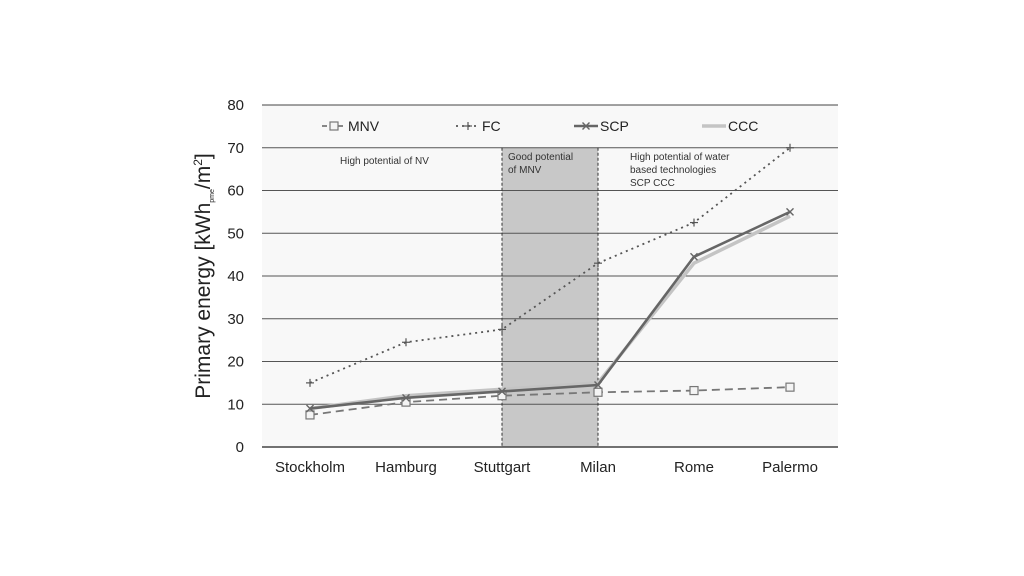 Image resolution: width=1024 pixels, height=576 pixels. I want to click on y-axis-label: Primary energy [kWhpme/m2], so click(203, 276).